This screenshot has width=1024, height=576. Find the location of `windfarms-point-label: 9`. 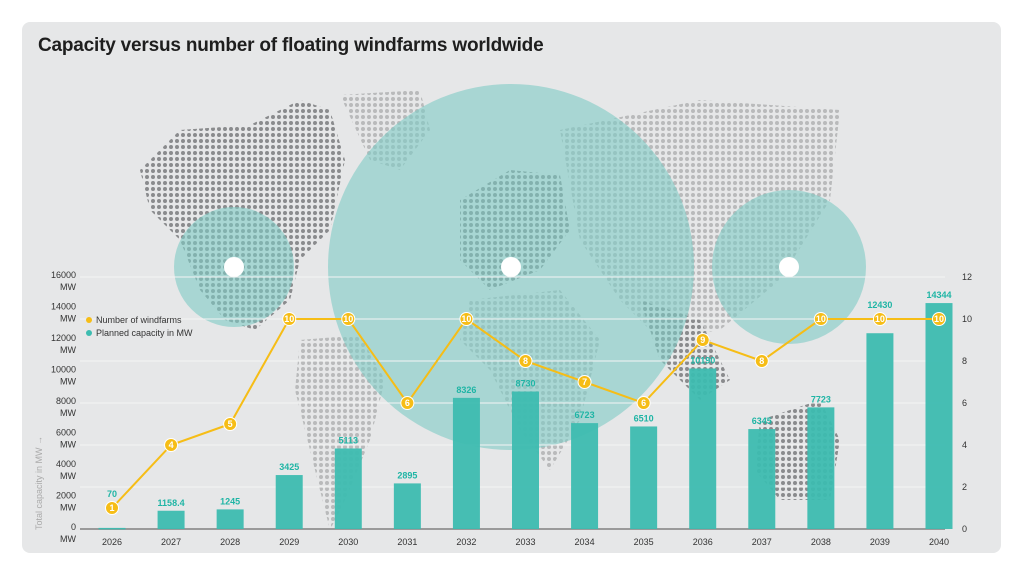

windfarms-point-label: 9 is located at coordinates (702, 340).